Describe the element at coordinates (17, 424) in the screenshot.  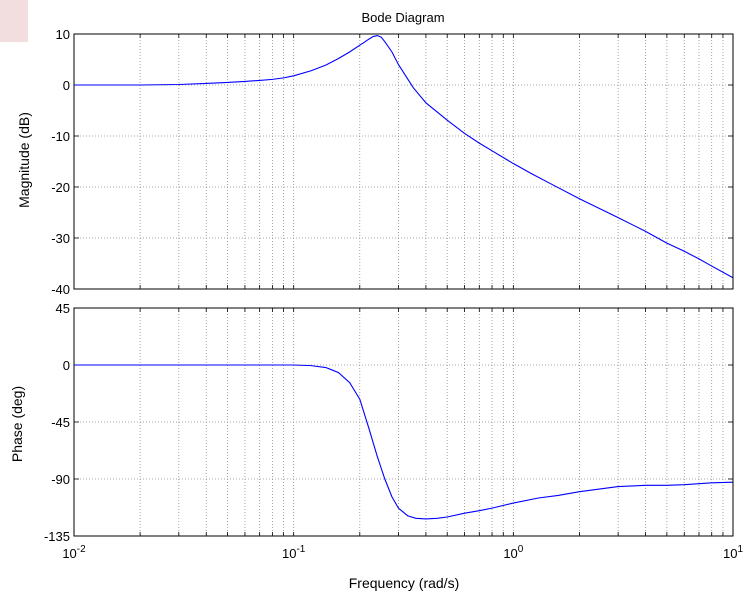
I see `phase-y-label: Phase (deg)` at that location.